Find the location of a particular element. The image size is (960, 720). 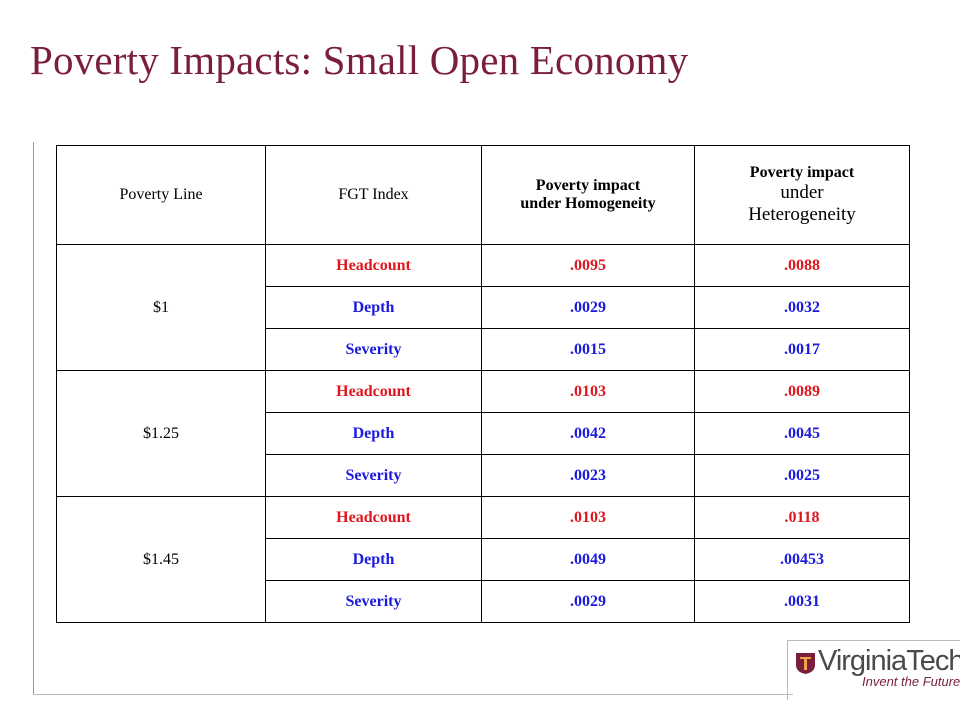

homogeneity-value: .0042 is located at coordinates (588, 433).